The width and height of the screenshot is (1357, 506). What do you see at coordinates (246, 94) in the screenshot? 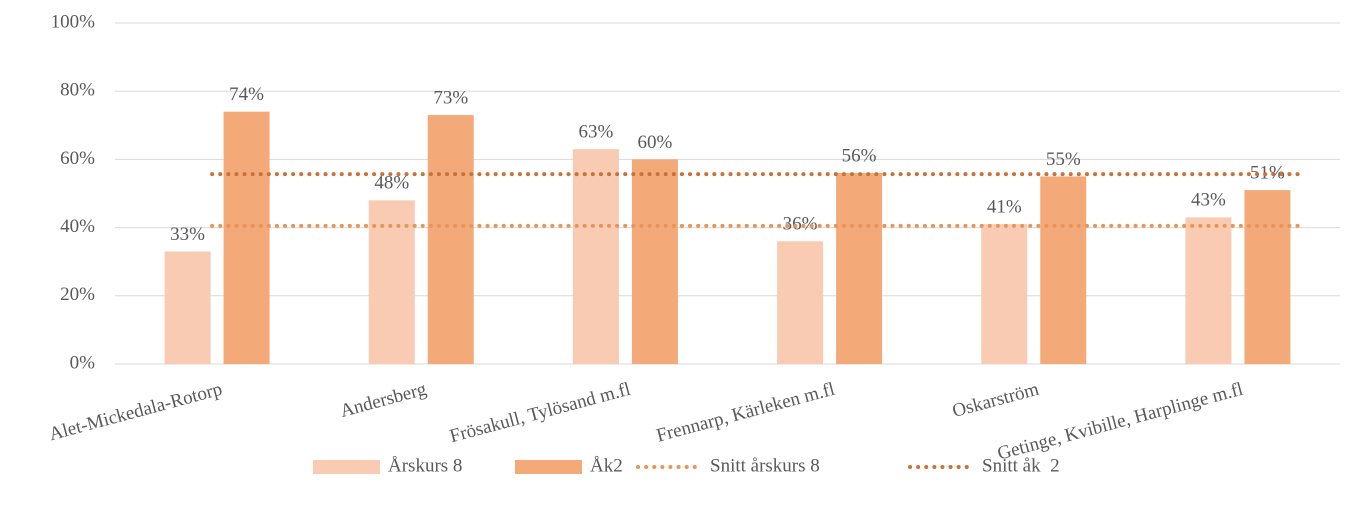
I see `data-label: 74%` at bounding box center [246, 94].